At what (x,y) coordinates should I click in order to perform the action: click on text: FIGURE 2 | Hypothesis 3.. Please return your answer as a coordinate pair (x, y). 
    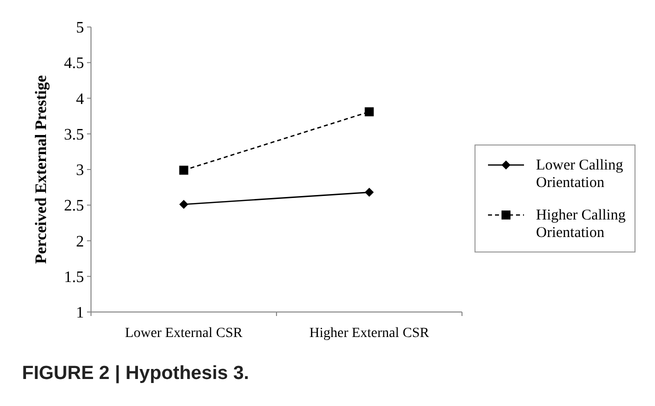
    Looking at the image, I should click on (136, 373).